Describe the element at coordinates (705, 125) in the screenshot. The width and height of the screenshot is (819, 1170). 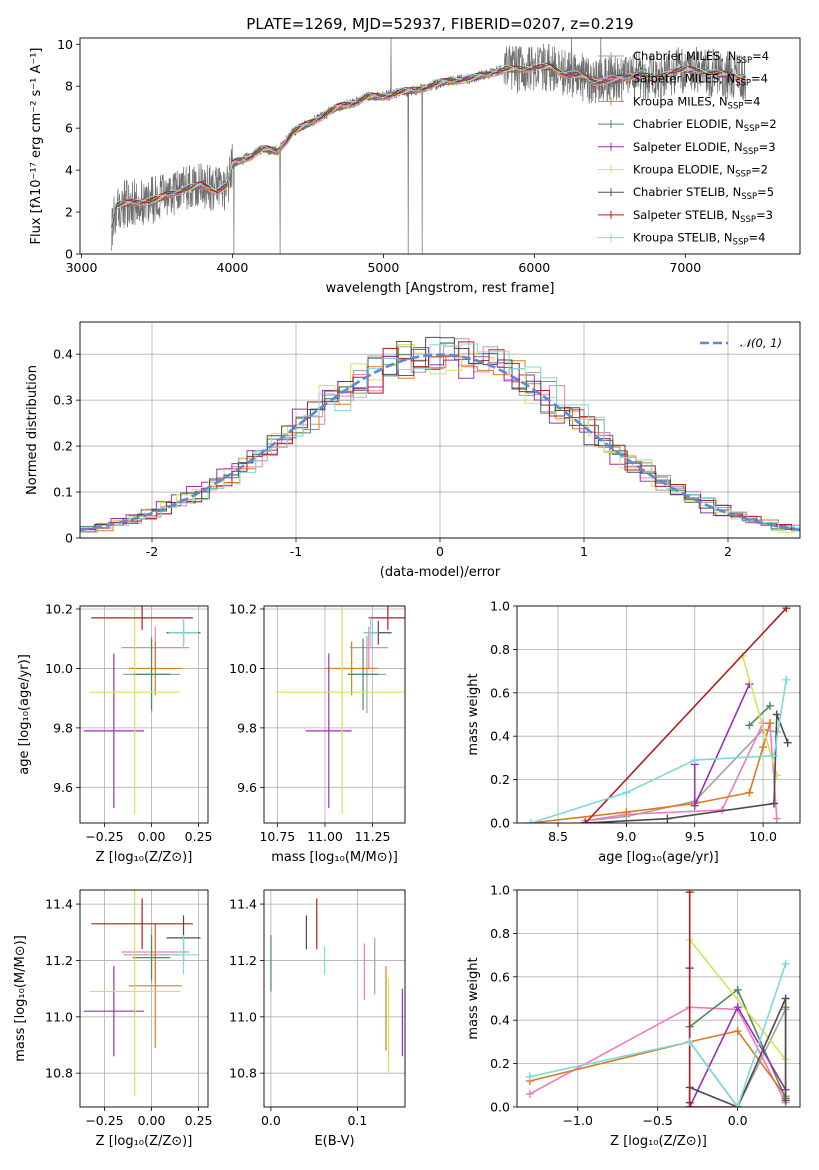
I see `legend-label-3: Chabrier ELODIE, NSSP=2` at that location.